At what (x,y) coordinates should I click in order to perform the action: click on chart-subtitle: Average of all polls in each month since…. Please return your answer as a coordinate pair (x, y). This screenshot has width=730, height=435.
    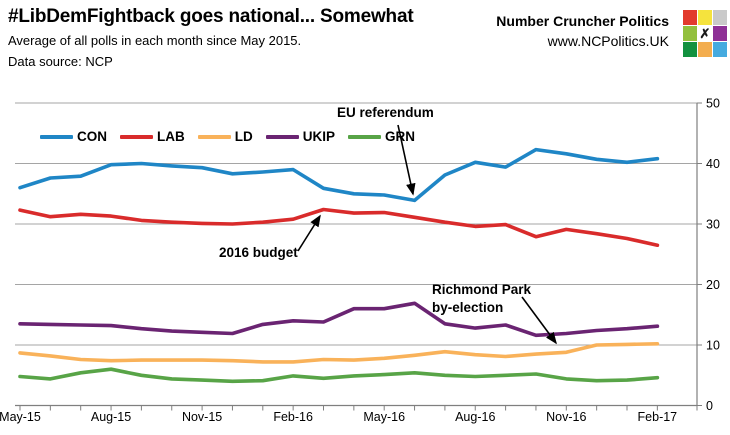
    Looking at the image, I should click on (155, 40).